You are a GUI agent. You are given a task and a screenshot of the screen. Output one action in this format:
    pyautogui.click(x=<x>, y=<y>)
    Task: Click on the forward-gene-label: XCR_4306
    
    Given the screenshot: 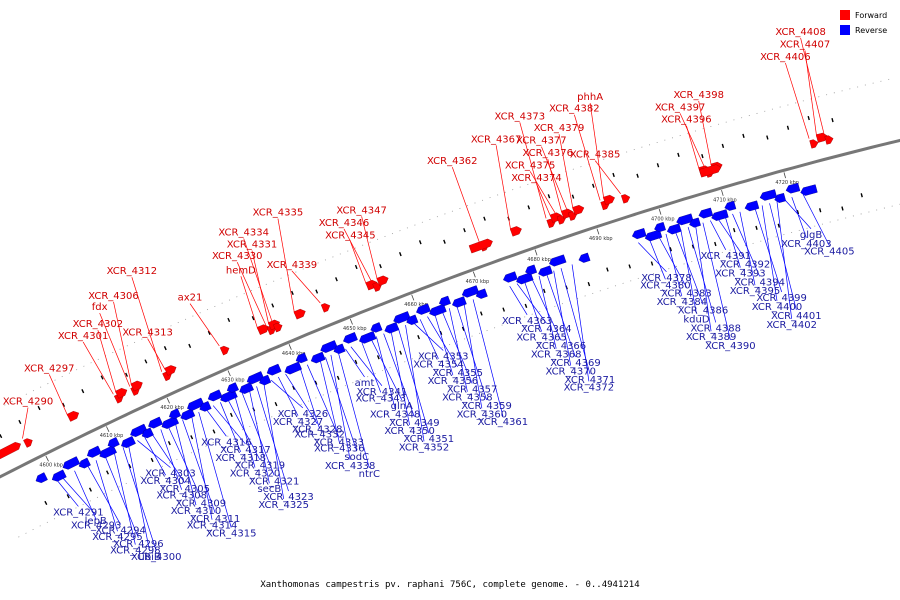 What is the action you would take?
    pyautogui.click(x=113, y=296)
    